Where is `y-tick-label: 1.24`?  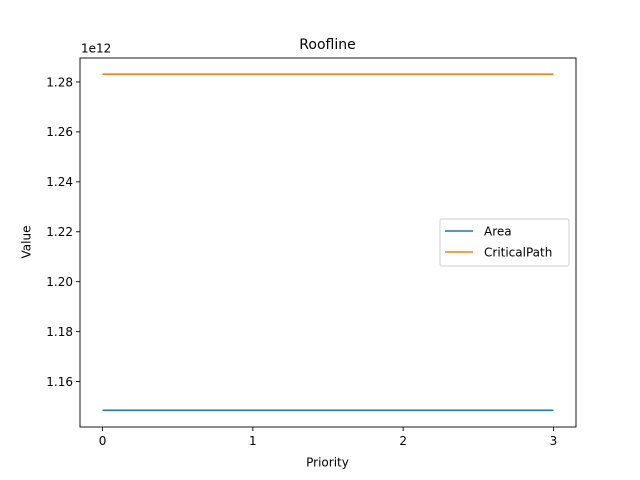
y-tick-label: 1.24 is located at coordinates (59, 182).